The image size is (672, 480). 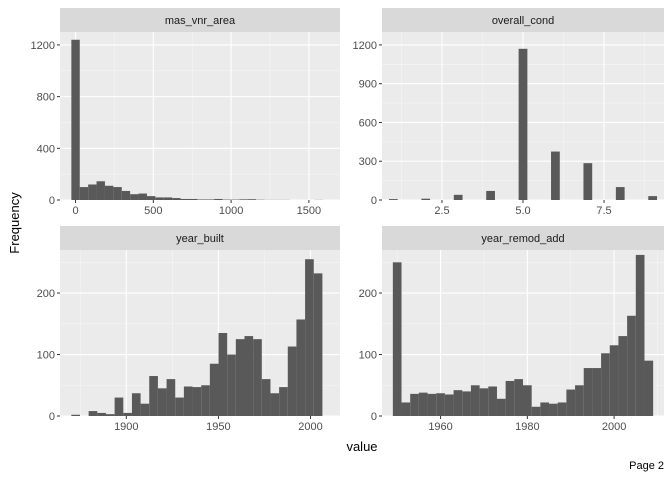 I want to click on y-tick-label: 600, so click(x=368, y=123).